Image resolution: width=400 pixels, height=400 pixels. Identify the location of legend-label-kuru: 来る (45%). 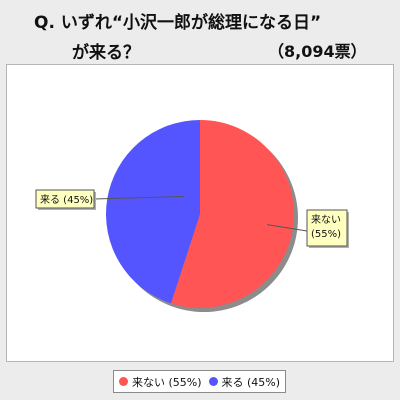
(251, 382).